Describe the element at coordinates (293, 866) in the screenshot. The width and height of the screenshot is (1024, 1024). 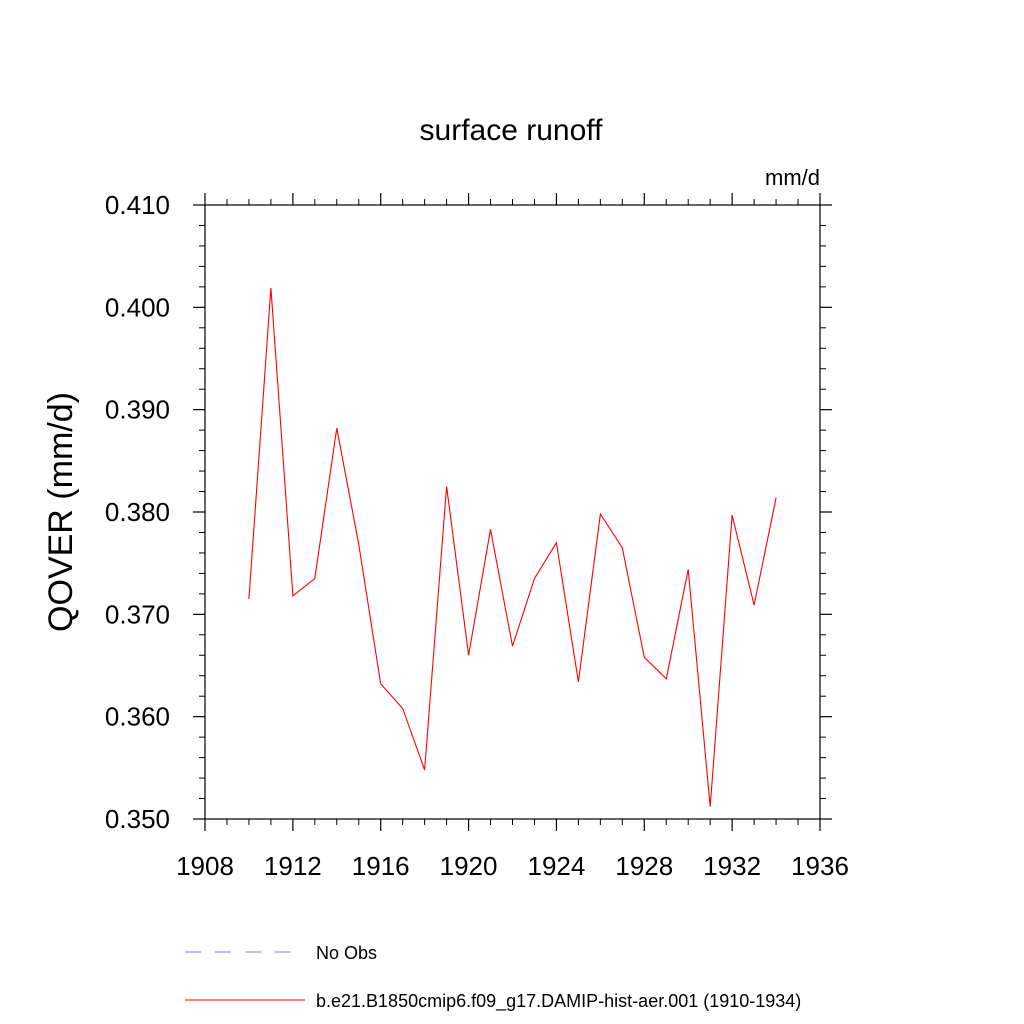
I see `x-tick-label: 1912` at that location.